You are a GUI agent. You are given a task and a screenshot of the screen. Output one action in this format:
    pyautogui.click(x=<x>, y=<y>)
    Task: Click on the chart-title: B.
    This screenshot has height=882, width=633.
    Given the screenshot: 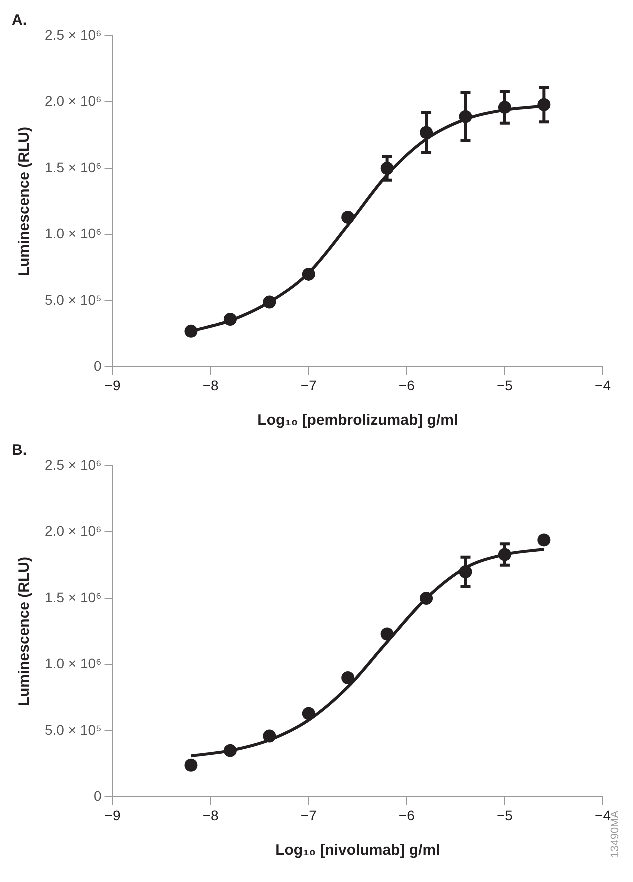 What is the action you would take?
    pyautogui.click(x=19, y=451)
    